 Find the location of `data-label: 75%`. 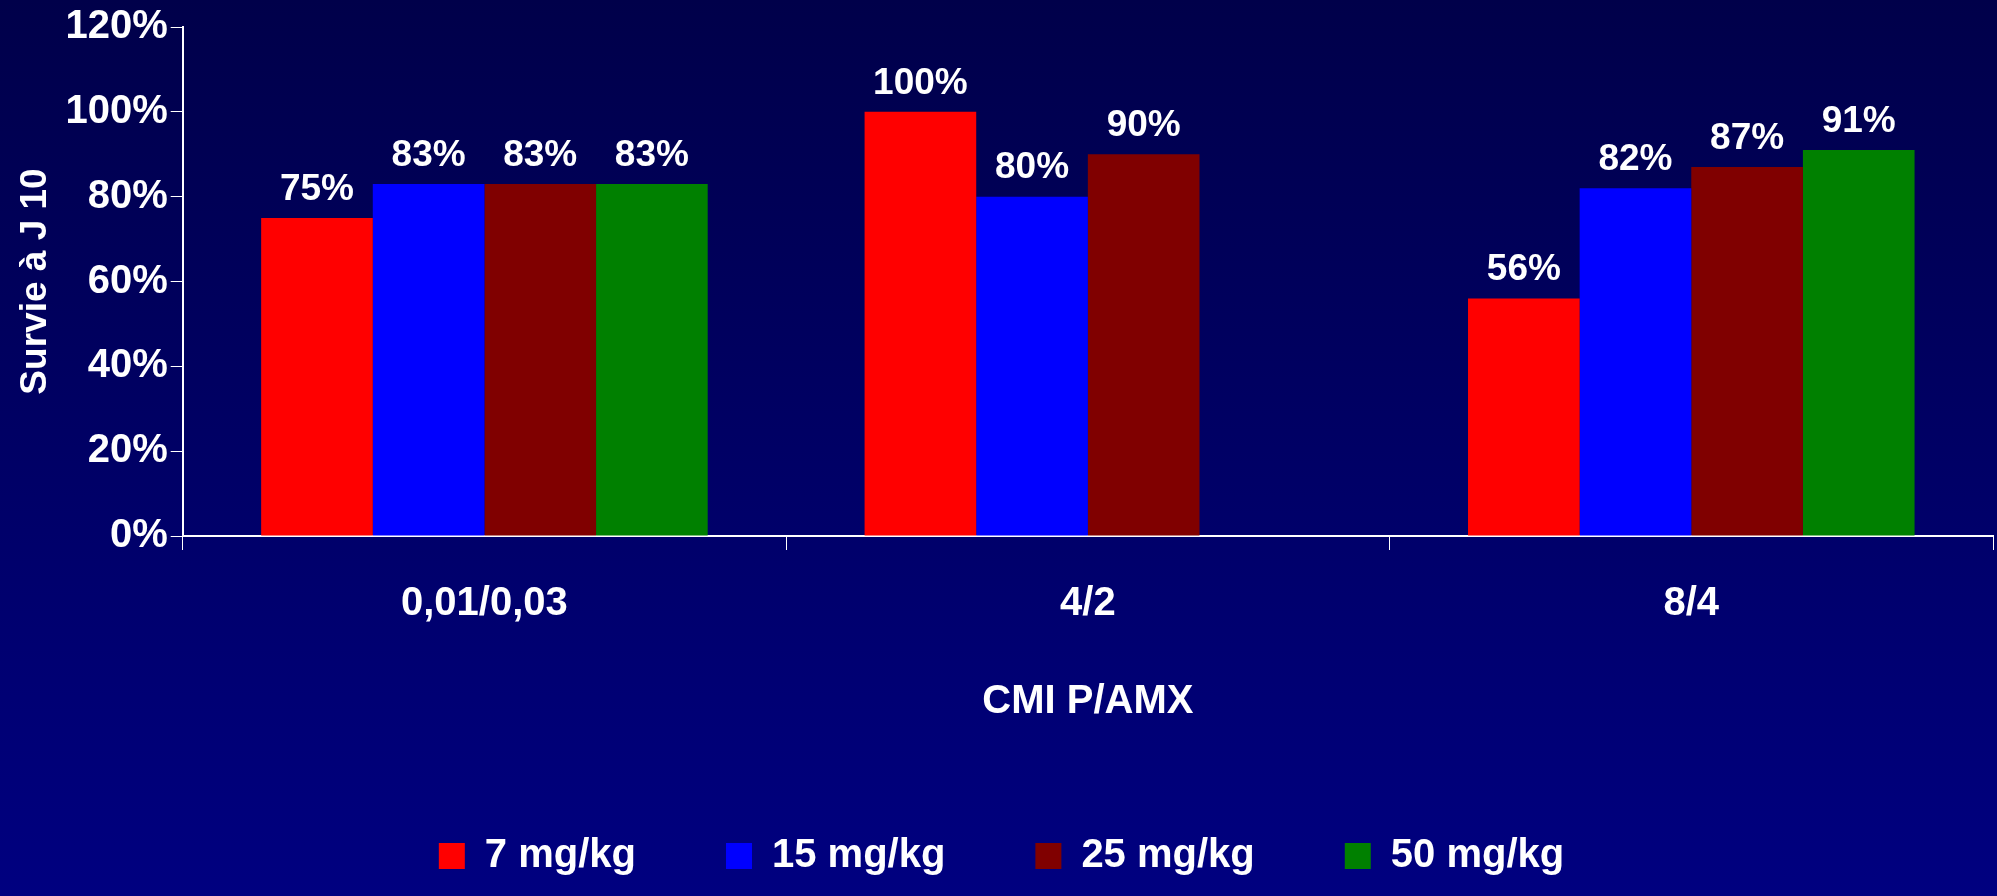

data-label: 75% is located at coordinates (316, 187).